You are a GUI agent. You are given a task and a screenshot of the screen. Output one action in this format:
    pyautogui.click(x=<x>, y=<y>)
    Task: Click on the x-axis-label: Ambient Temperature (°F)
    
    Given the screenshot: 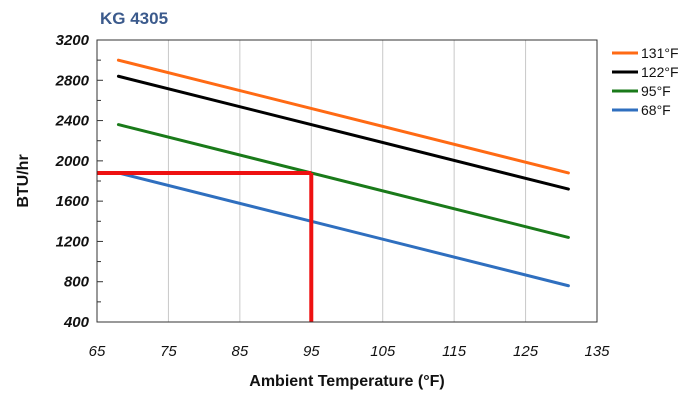 What is the action you would take?
    pyautogui.click(x=346, y=381)
    